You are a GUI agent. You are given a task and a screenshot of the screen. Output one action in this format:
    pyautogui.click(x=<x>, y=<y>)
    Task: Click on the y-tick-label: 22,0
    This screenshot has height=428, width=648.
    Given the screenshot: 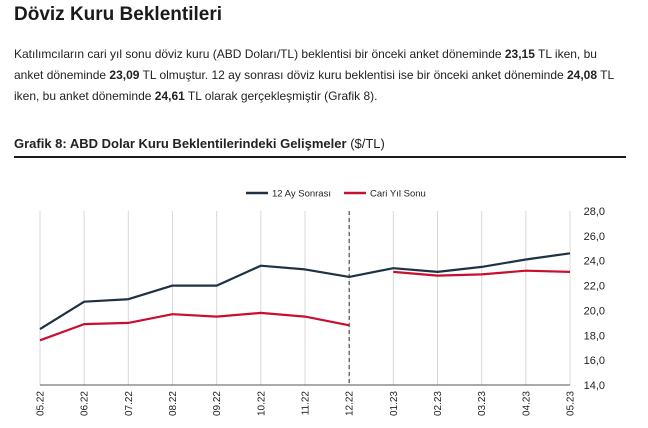 What is the action you would take?
    pyautogui.click(x=594, y=287)
    